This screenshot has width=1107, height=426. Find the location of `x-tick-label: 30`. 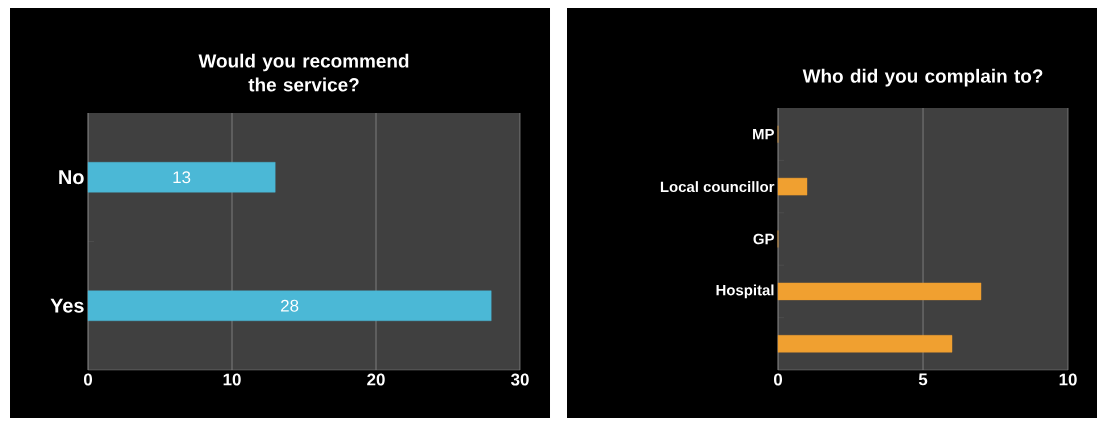

x-tick-label: 30 is located at coordinates (519, 379).